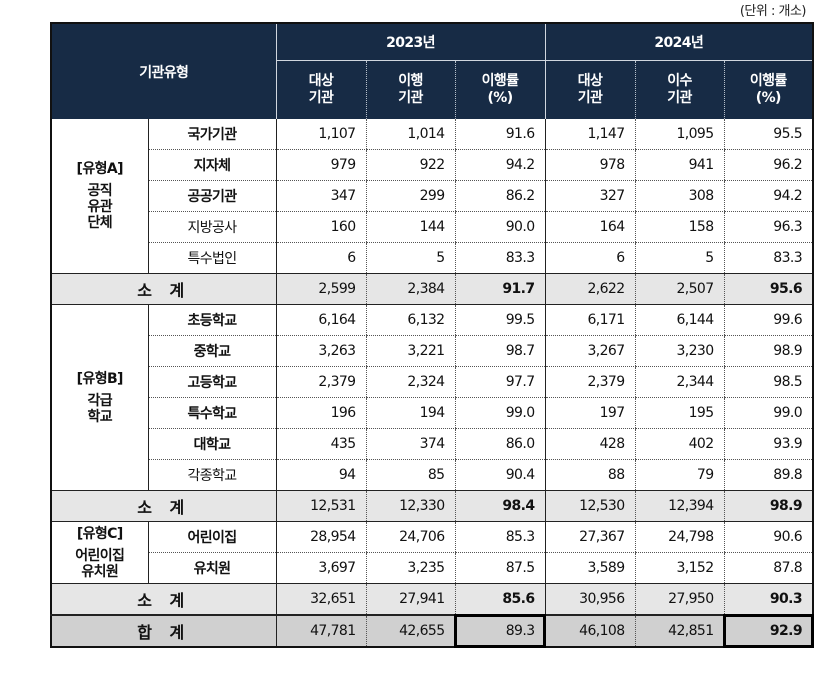 The height and width of the screenshot is (673, 836). I want to click on group-label-line: 단체, so click(100, 223).